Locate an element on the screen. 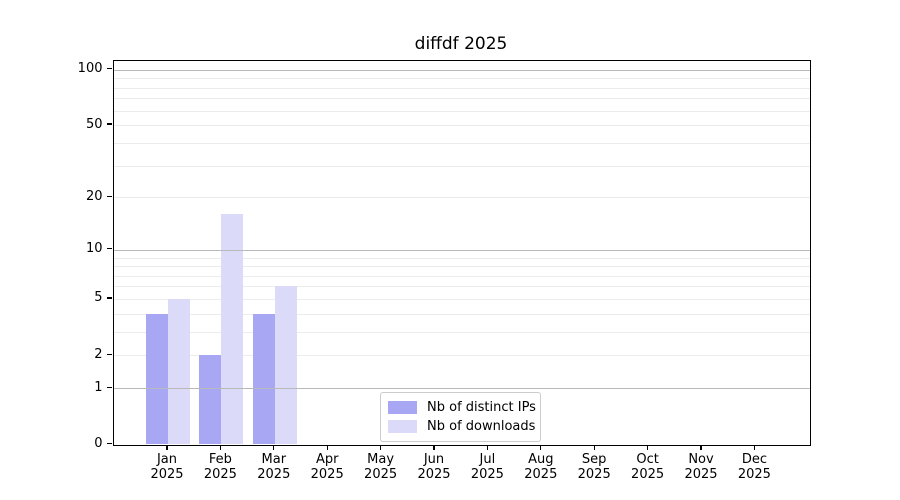 The image size is (900, 500). bar-downloads-feb is located at coordinates (232, 329).